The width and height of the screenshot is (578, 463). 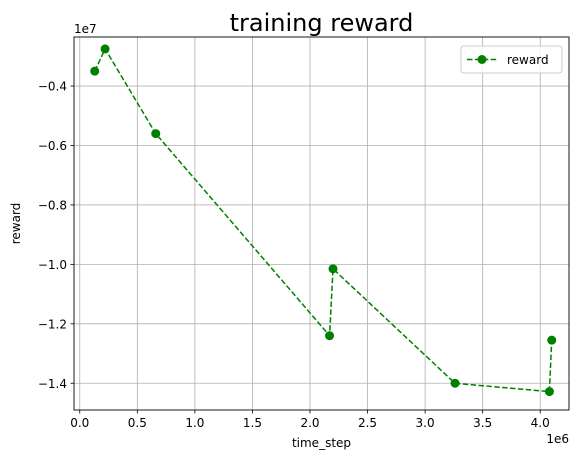 What do you see at coordinates (309, 423) in the screenshot?
I see `x-tick-label: 2.0` at bounding box center [309, 423].